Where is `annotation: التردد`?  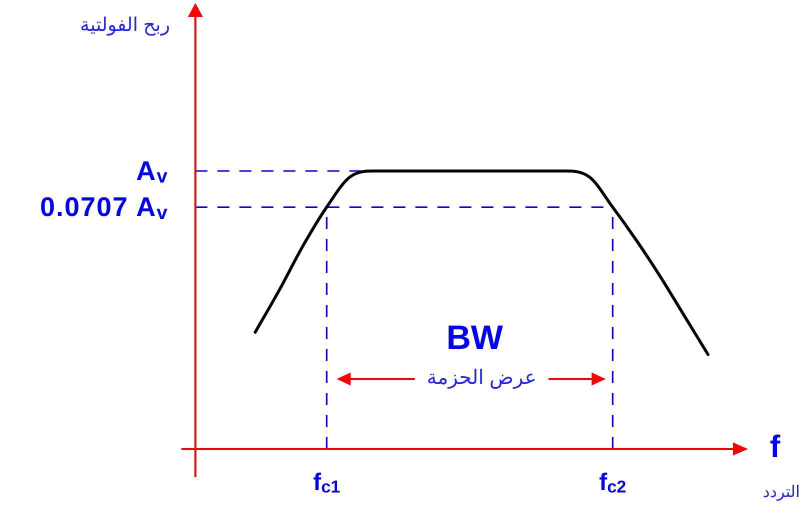 annotation: التردد is located at coordinates (781, 492).